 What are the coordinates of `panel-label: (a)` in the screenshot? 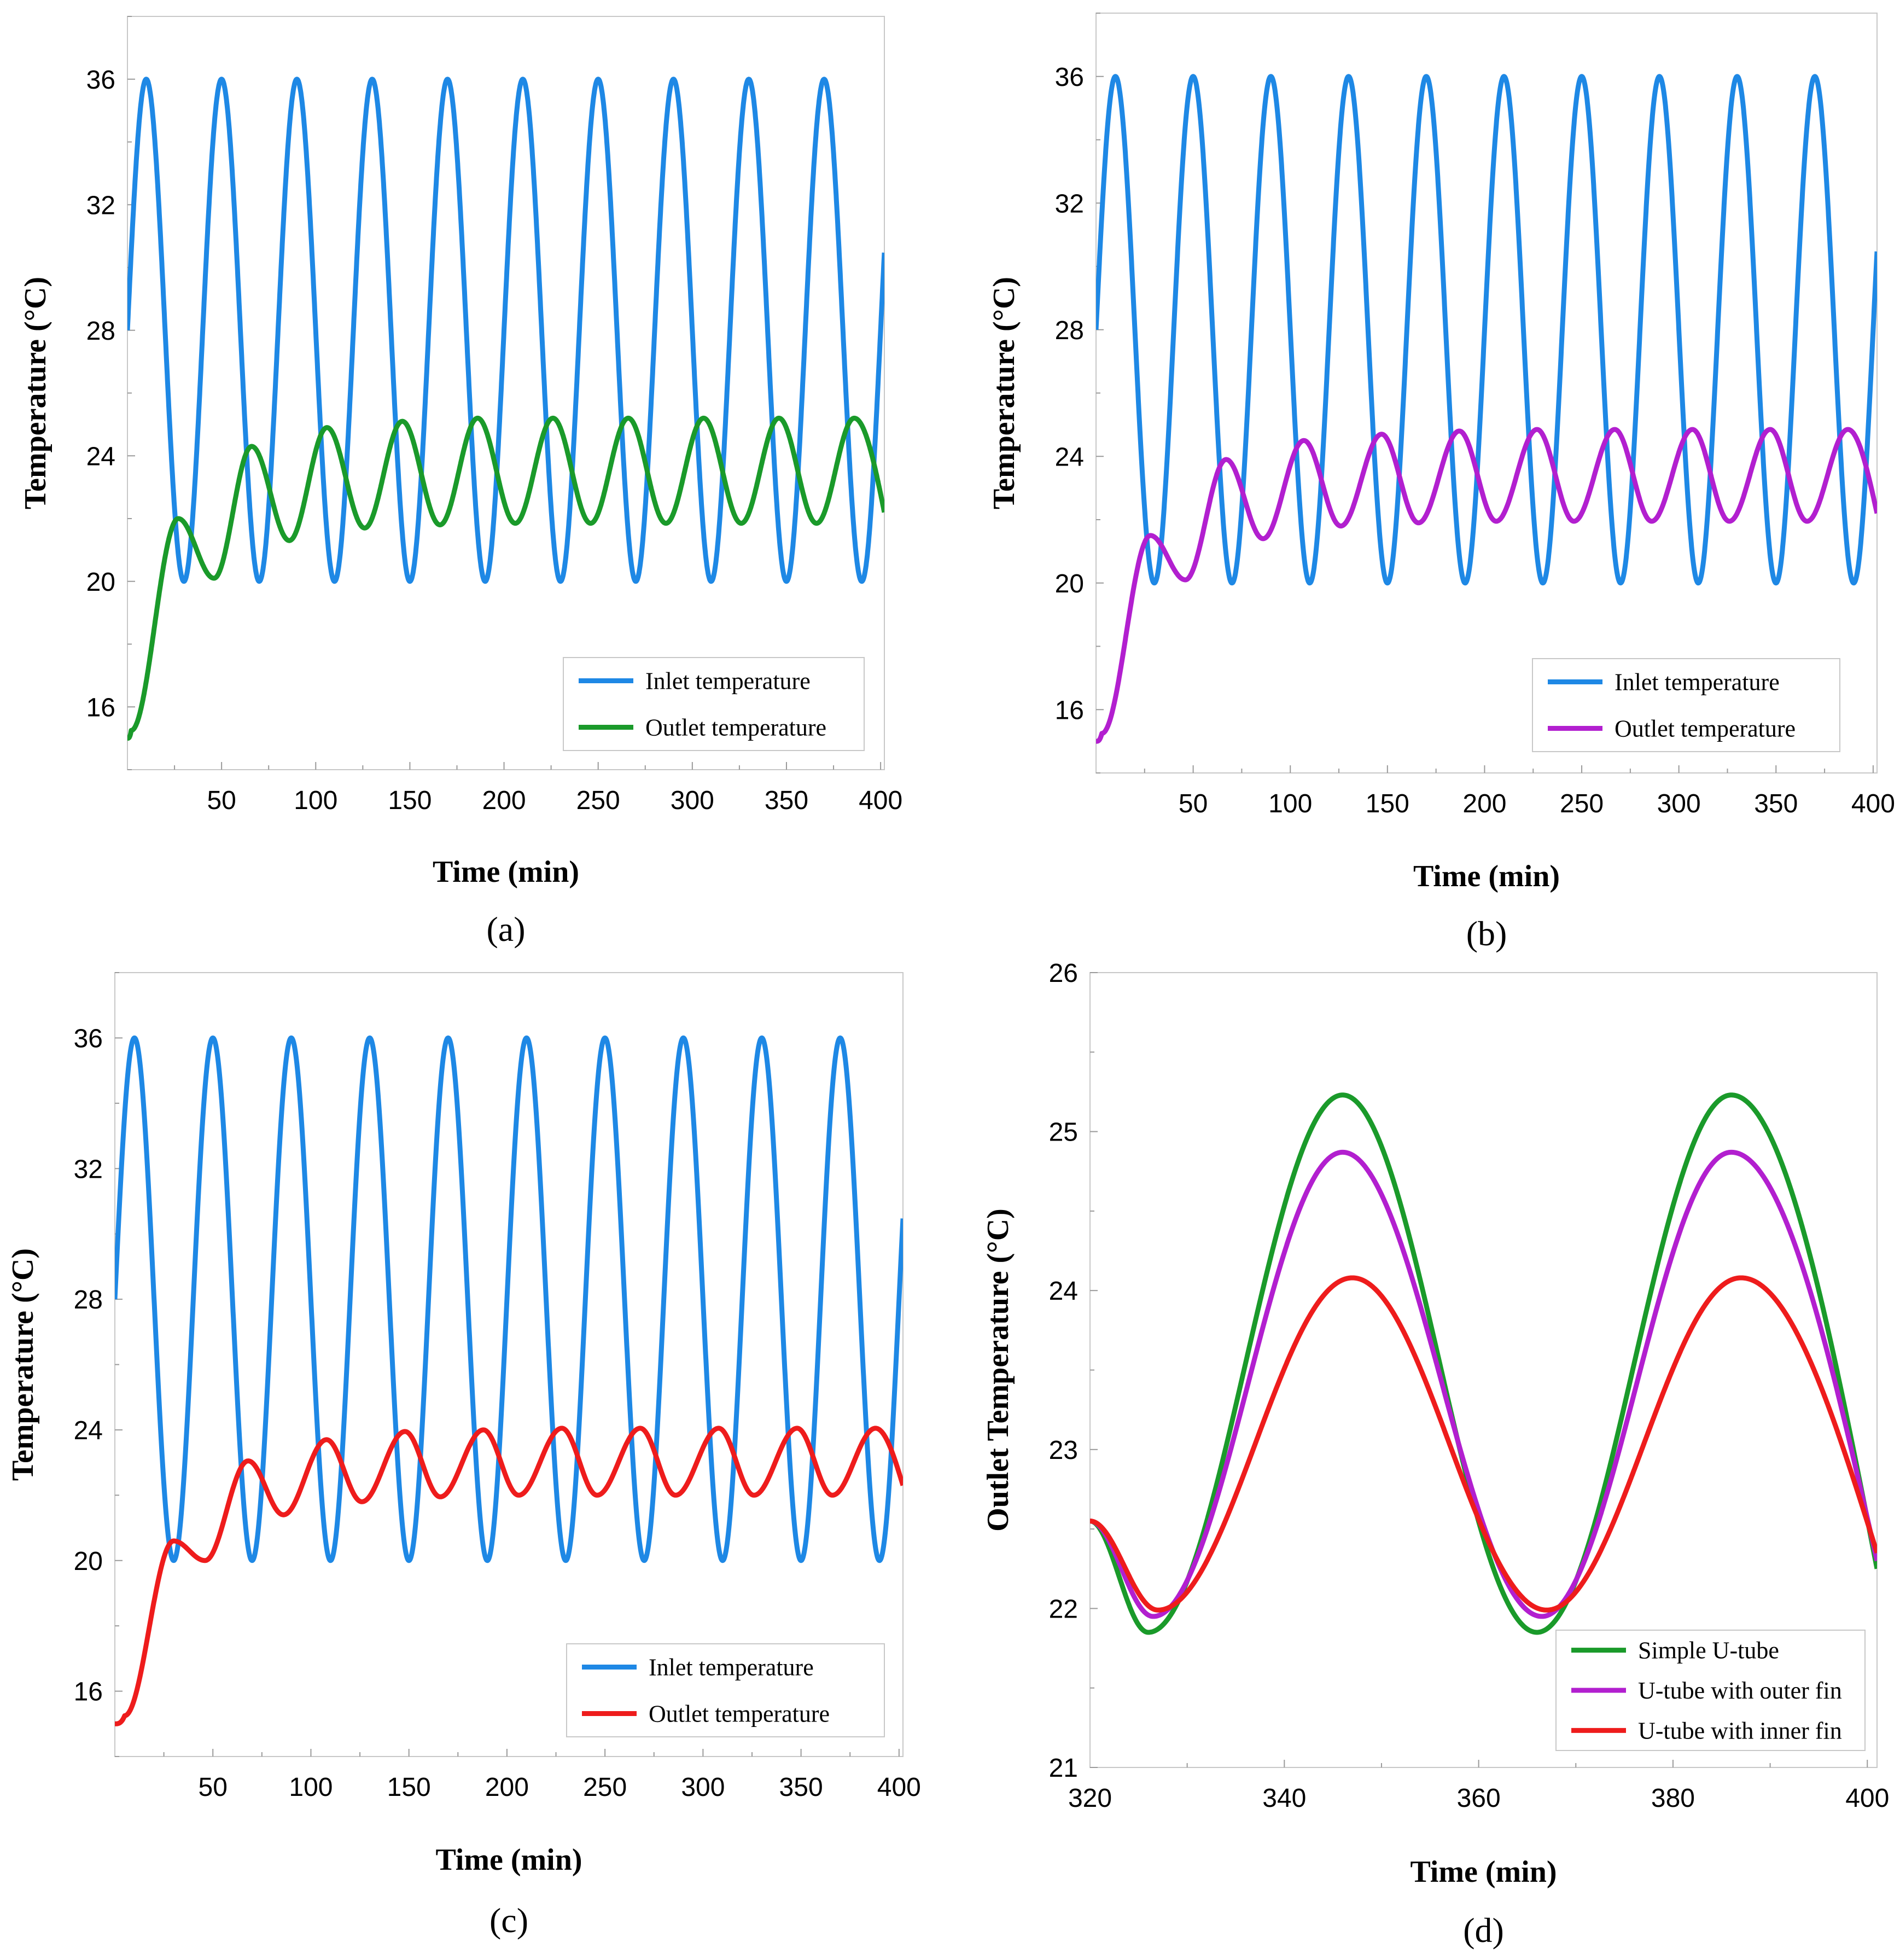 It's located at (505, 929).